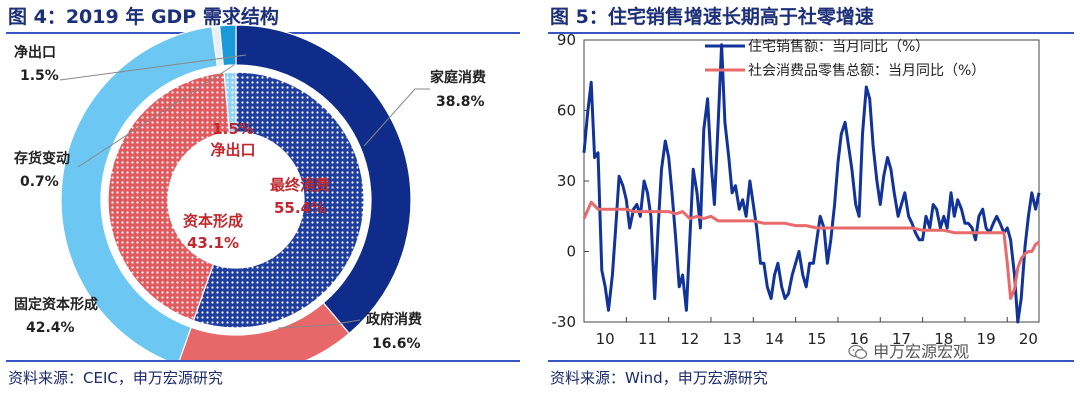  What do you see at coordinates (571, 252) in the screenshot?
I see `y-tick-label: 0` at bounding box center [571, 252].